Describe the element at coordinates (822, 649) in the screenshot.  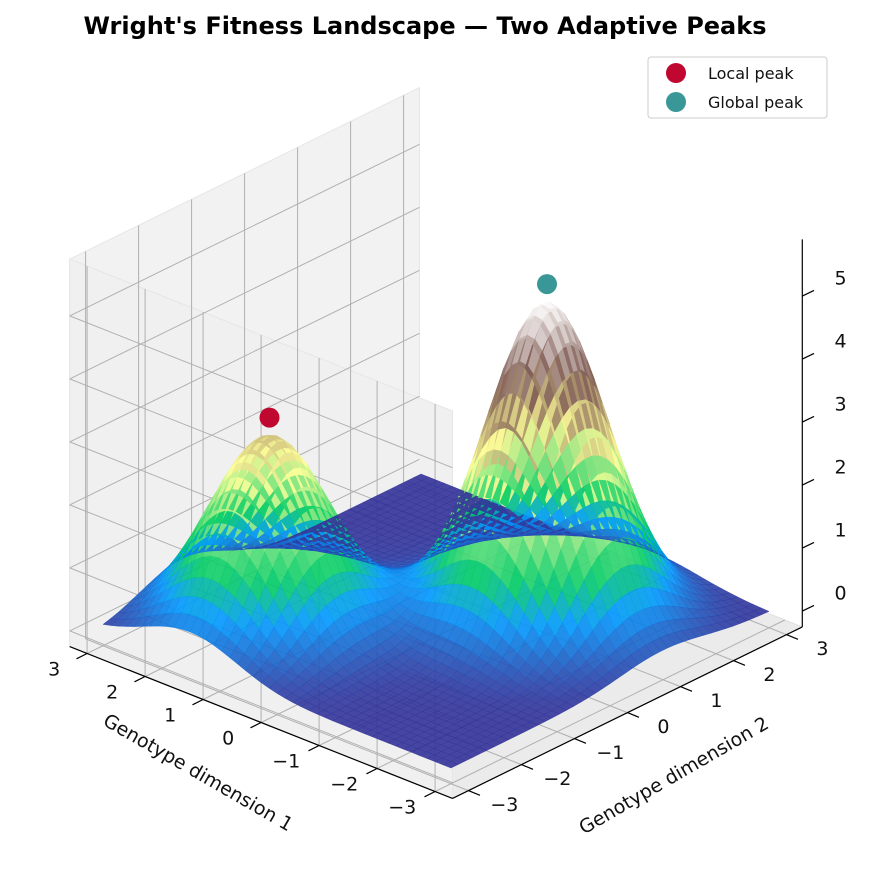
I see `y-tick-label: 3` at that location.